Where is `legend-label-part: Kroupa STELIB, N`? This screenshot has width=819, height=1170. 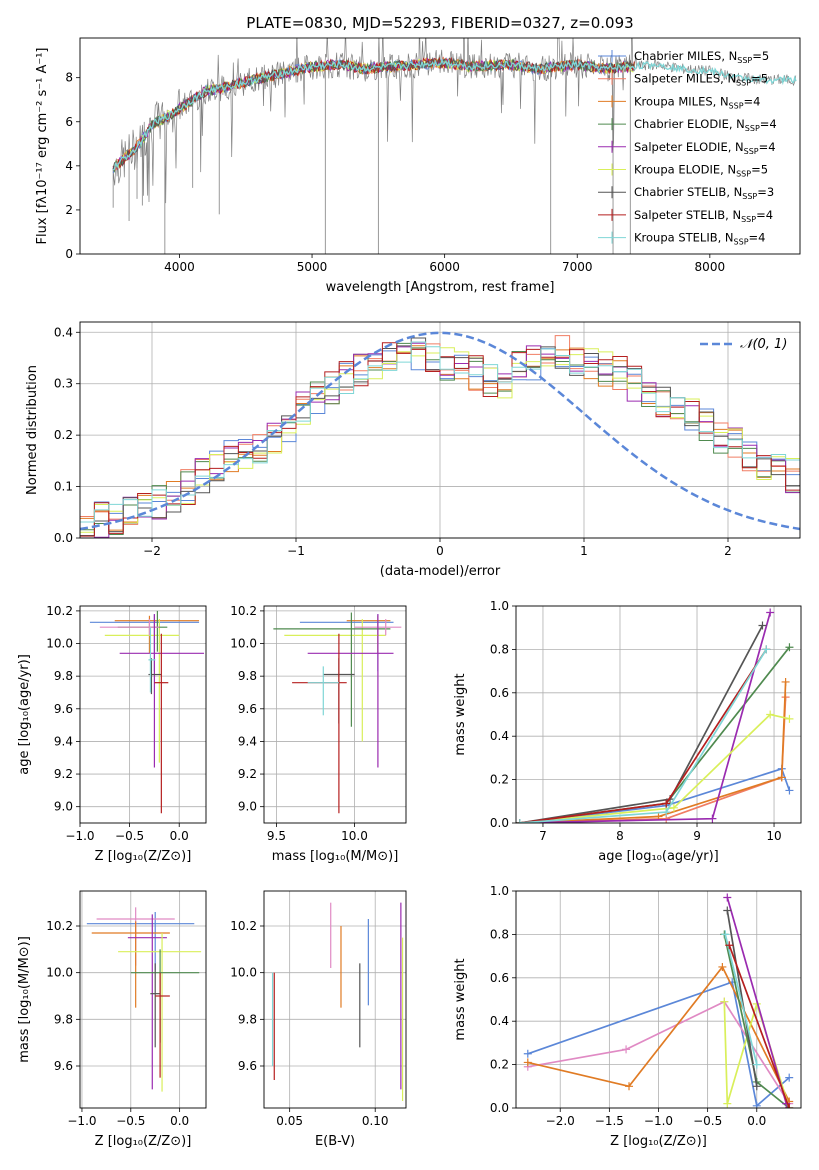
legend-label-part: Kroupa STELIB, N is located at coordinates (684, 238).